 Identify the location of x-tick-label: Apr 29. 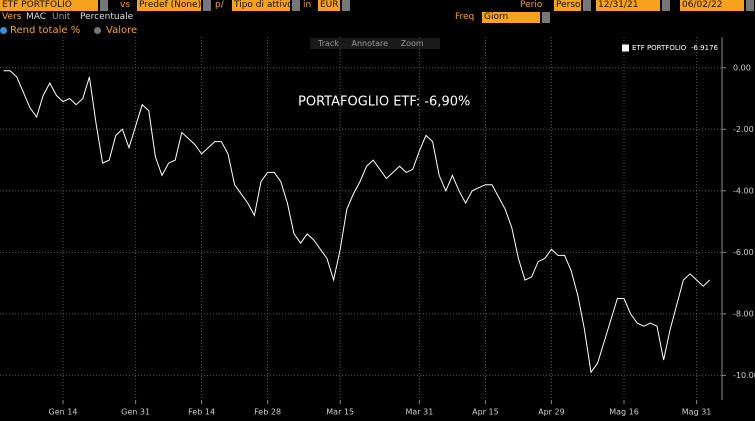
(551, 412).